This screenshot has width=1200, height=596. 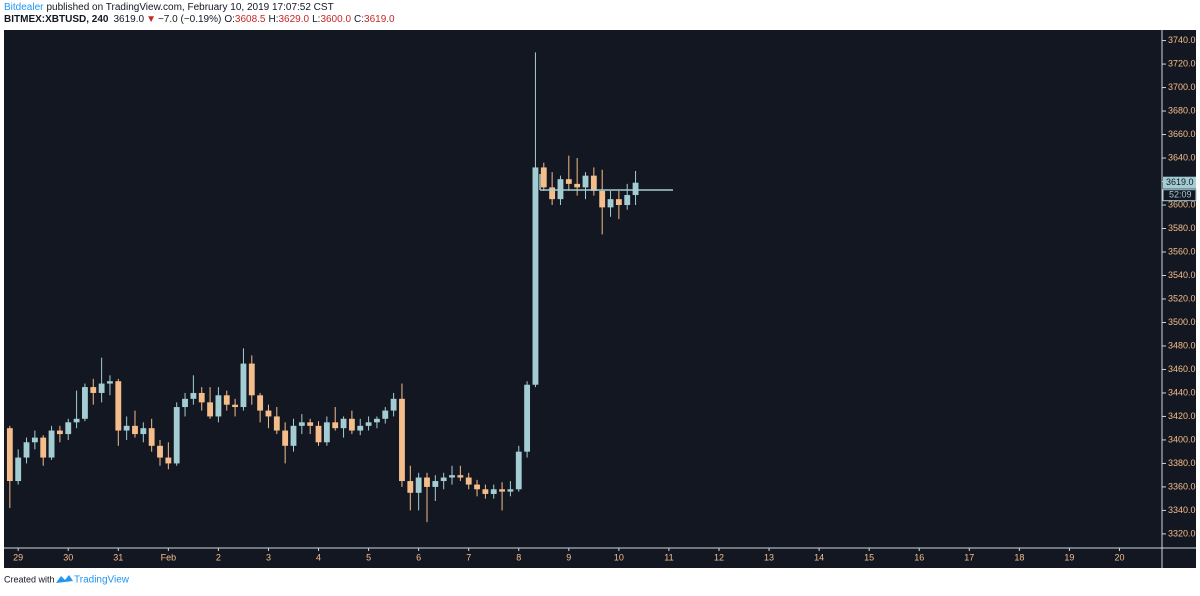 What do you see at coordinates (668, 557) in the screenshot?
I see `x-tick-label: 11` at bounding box center [668, 557].